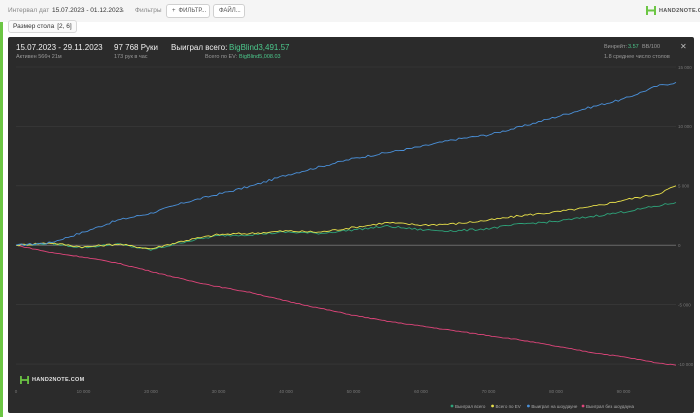  I want to click on x-tick-label-origin: 0, so click(16, 391).